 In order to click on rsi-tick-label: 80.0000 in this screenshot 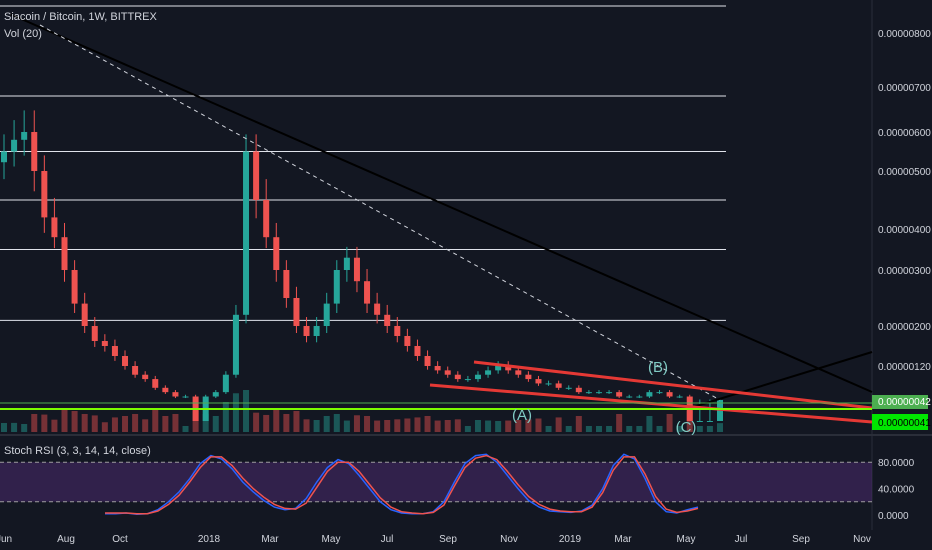, I will do `click(896, 463)`.